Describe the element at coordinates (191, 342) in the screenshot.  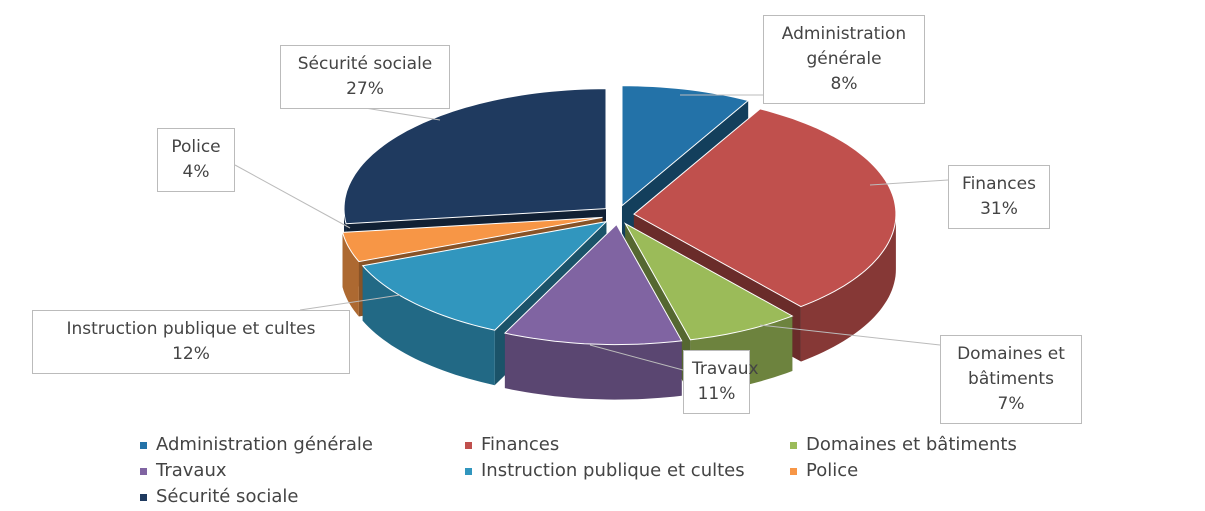
I see `data-label: Instruction publique et cultes 12%` at that location.